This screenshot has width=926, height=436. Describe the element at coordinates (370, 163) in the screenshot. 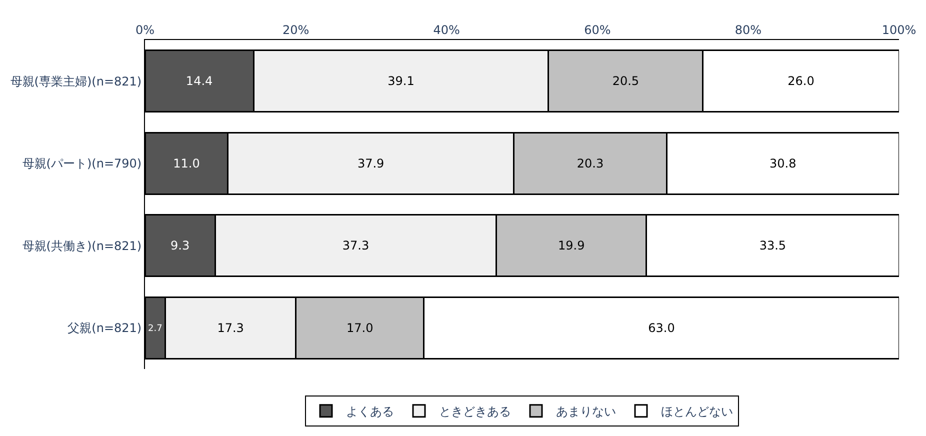

I see `data-label: 37.9` at that location.